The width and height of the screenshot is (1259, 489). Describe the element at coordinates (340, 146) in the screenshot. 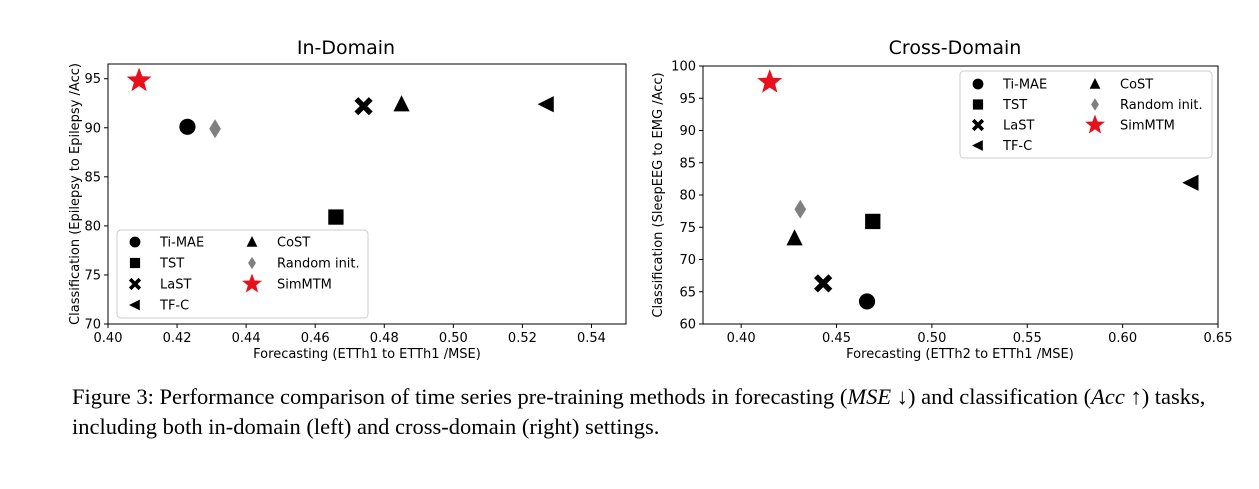

I see `data-points` at that location.